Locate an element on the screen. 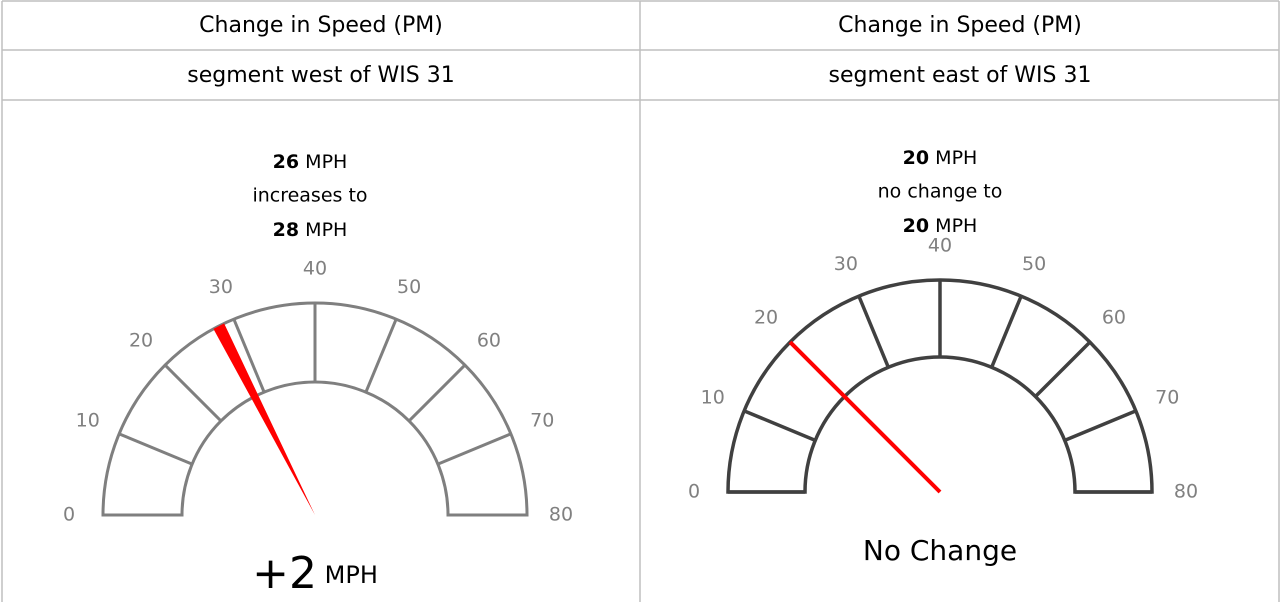 Image resolution: width=1281 pixels, height=602 pixels. from-speed: 20 MPH is located at coordinates (940, 158).